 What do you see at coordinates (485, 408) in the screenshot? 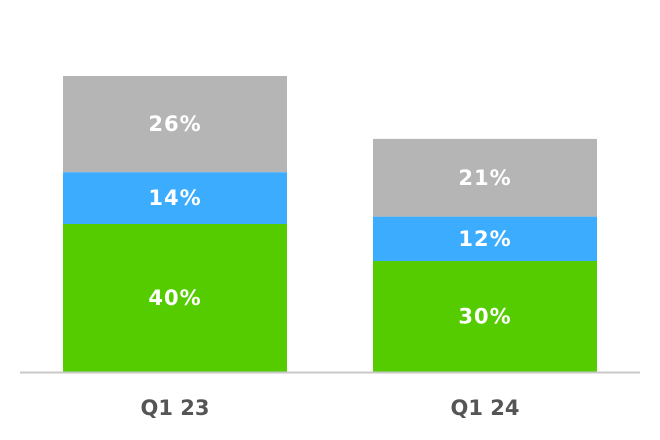
I see `category-label: Q1 24` at bounding box center [485, 408].